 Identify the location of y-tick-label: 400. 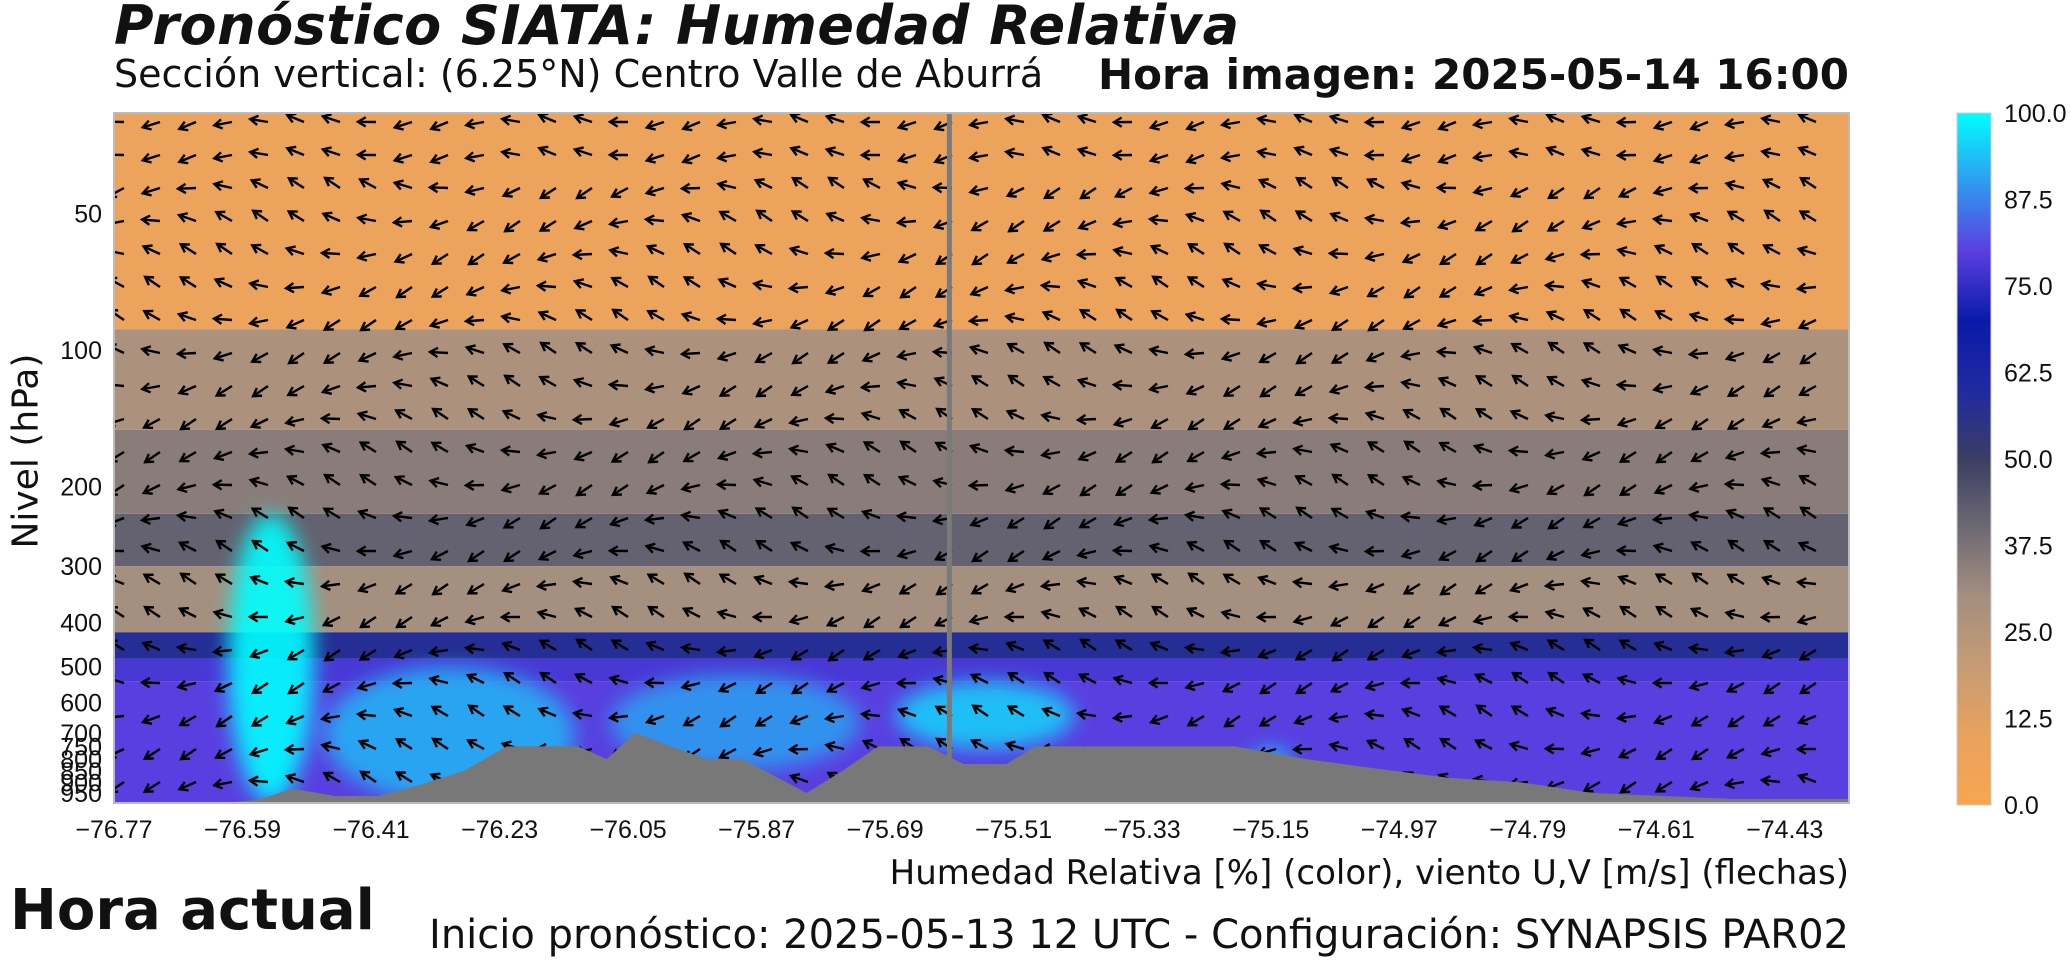
(81, 624).